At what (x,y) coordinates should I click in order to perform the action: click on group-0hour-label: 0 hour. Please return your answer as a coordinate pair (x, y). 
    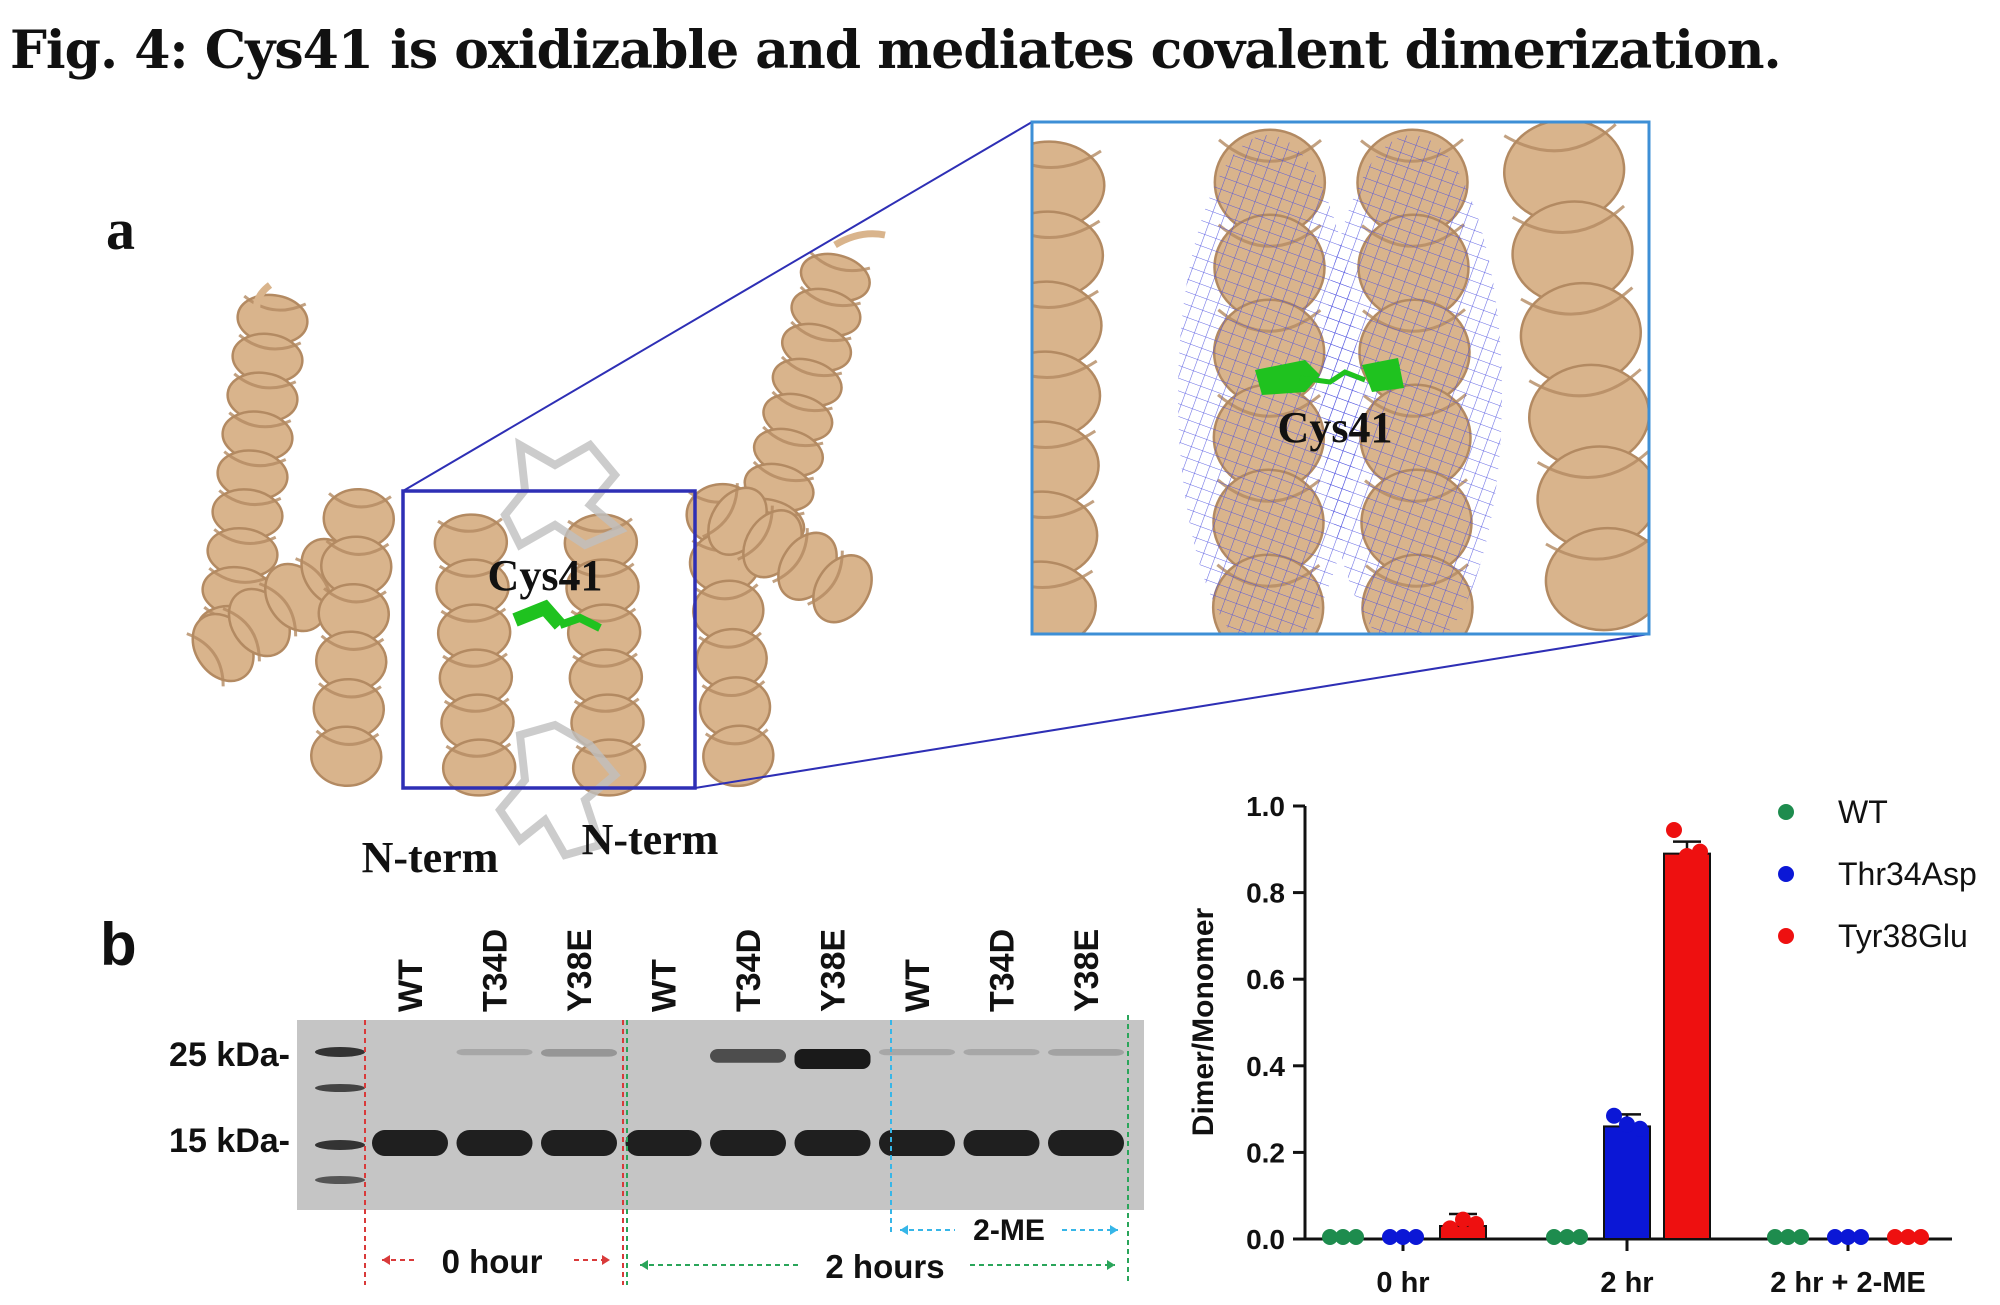
    Looking at the image, I should click on (492, 1261).